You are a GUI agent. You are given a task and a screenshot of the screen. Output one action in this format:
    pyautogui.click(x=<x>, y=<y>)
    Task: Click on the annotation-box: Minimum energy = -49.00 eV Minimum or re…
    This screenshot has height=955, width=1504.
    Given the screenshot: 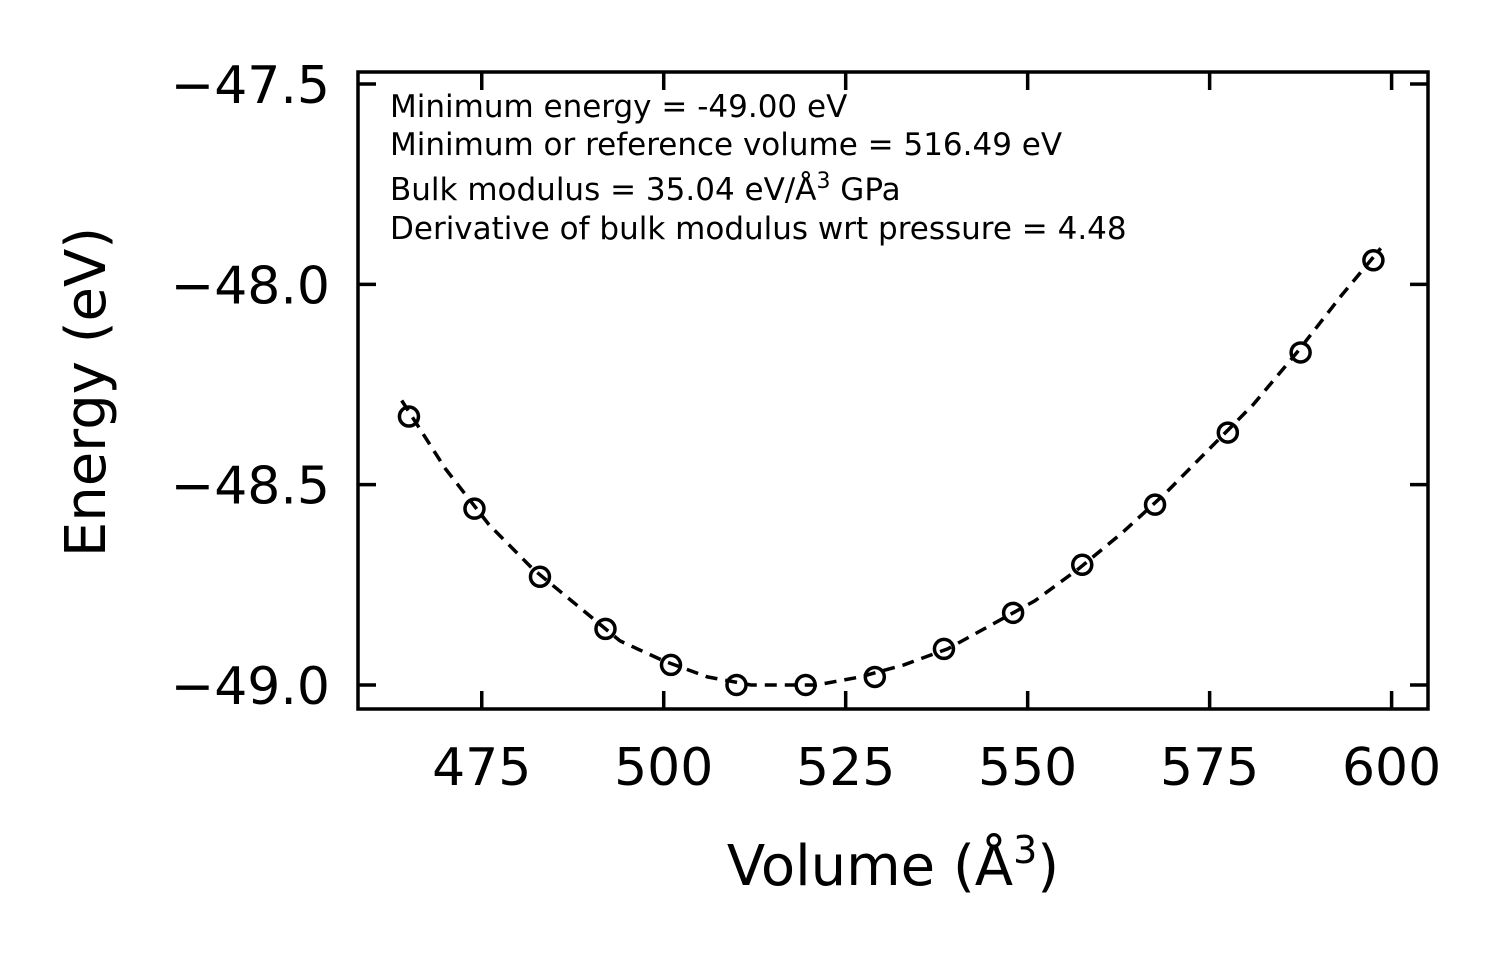 What is the action you would take?
    pyautogui.click(x=758, y=168)
    